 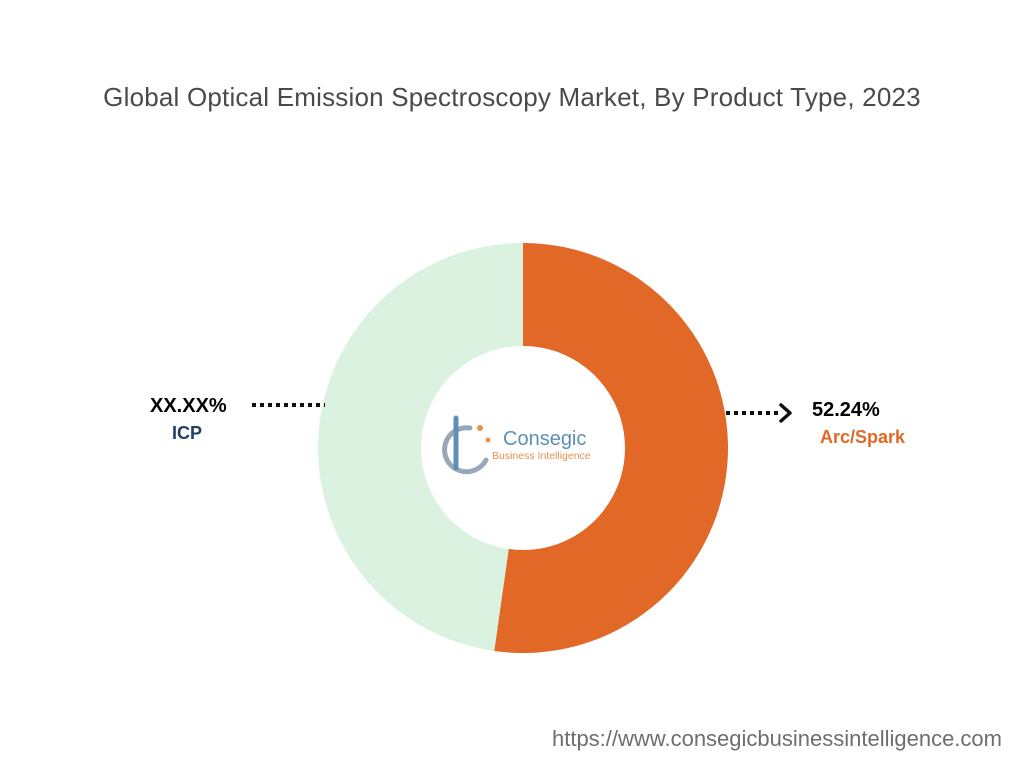 I want to click on slice-arc-spark, so click(x=611, y=448).